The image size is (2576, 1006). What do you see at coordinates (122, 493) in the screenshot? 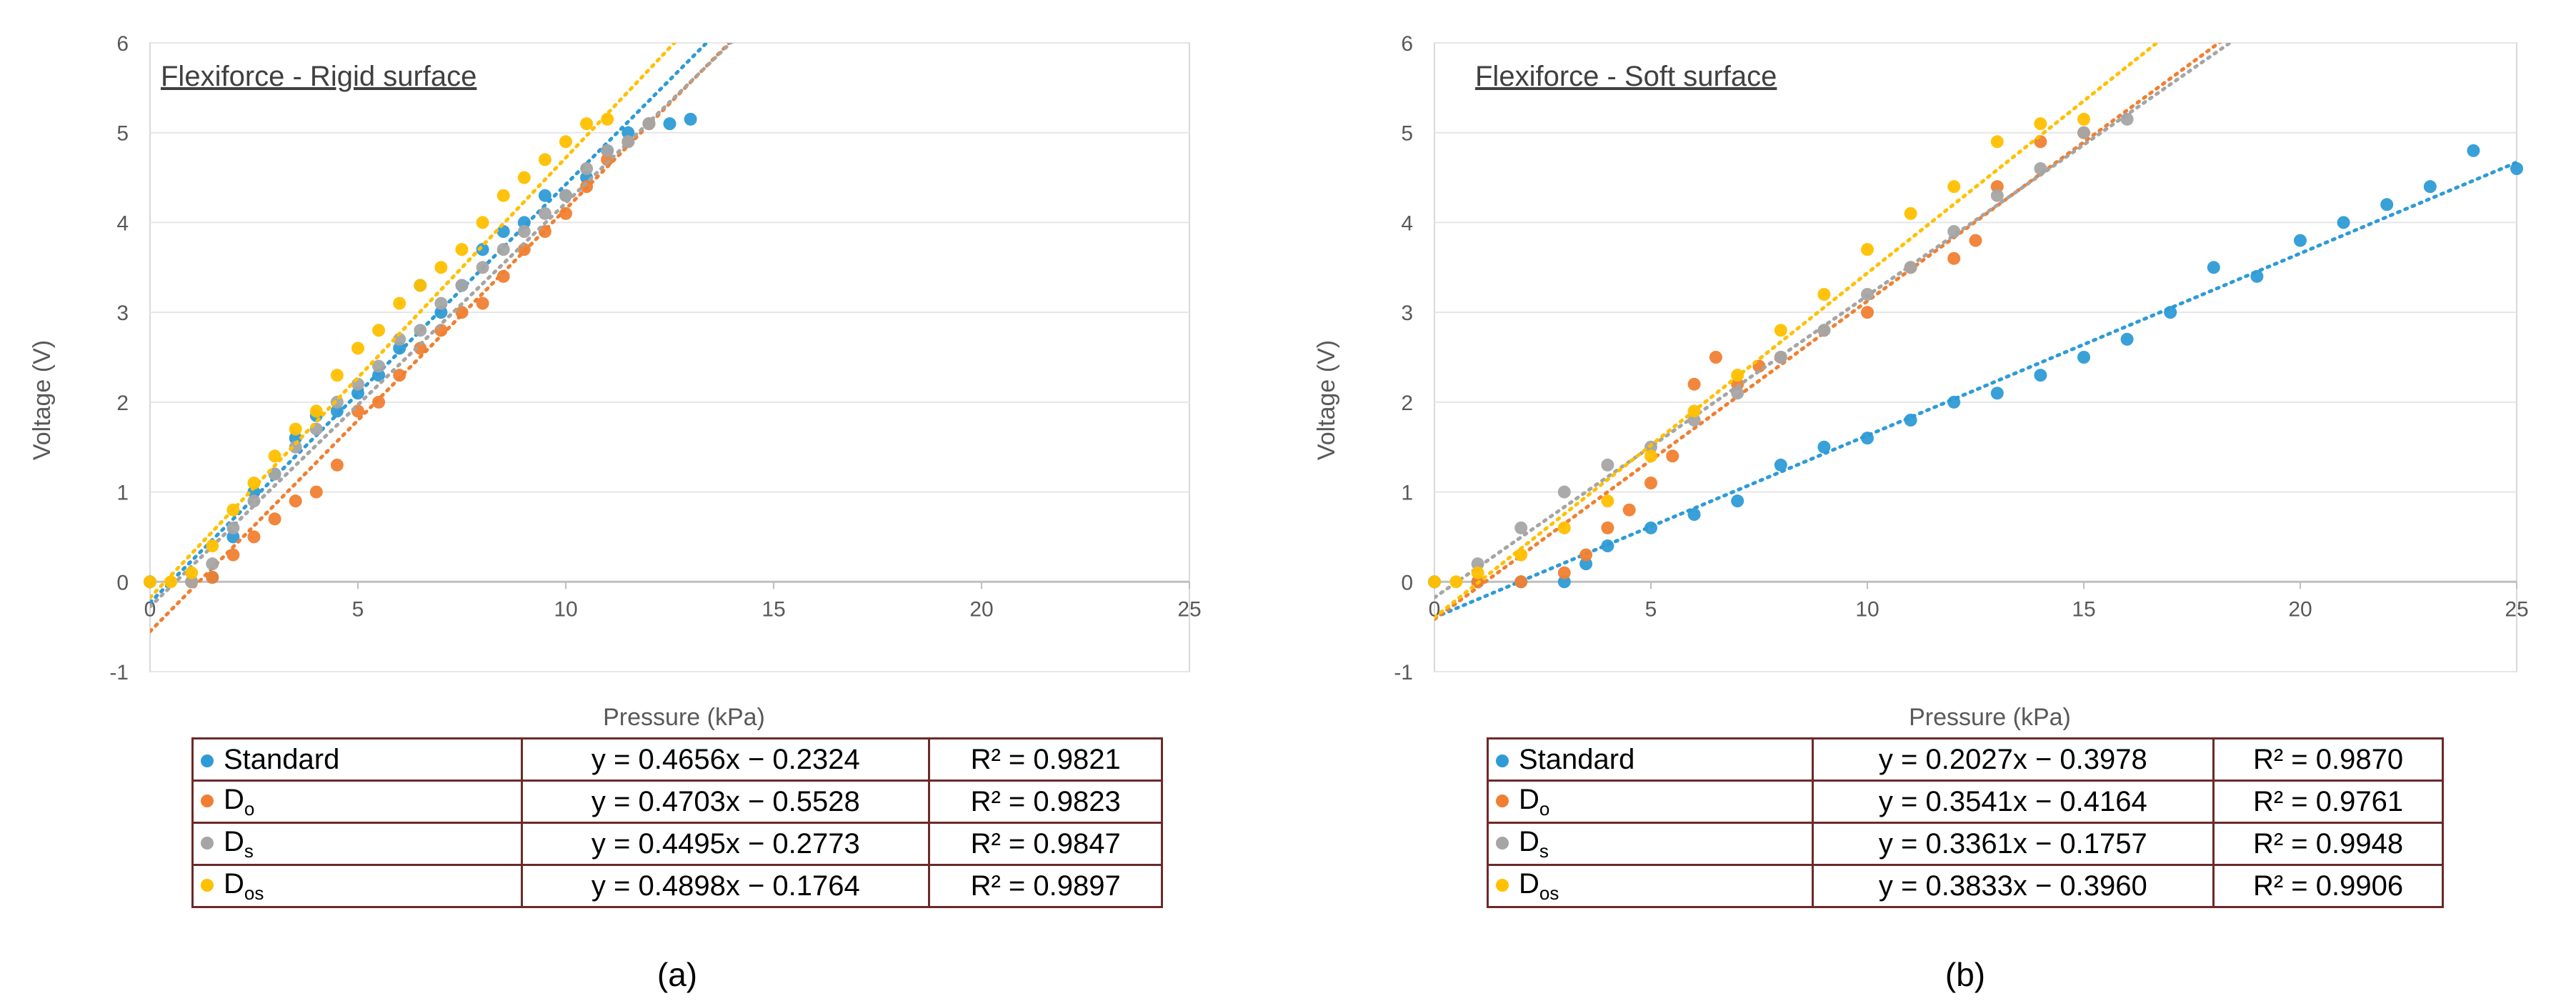
I see `y-tick-label: 1` at bounding box center [122, 493].